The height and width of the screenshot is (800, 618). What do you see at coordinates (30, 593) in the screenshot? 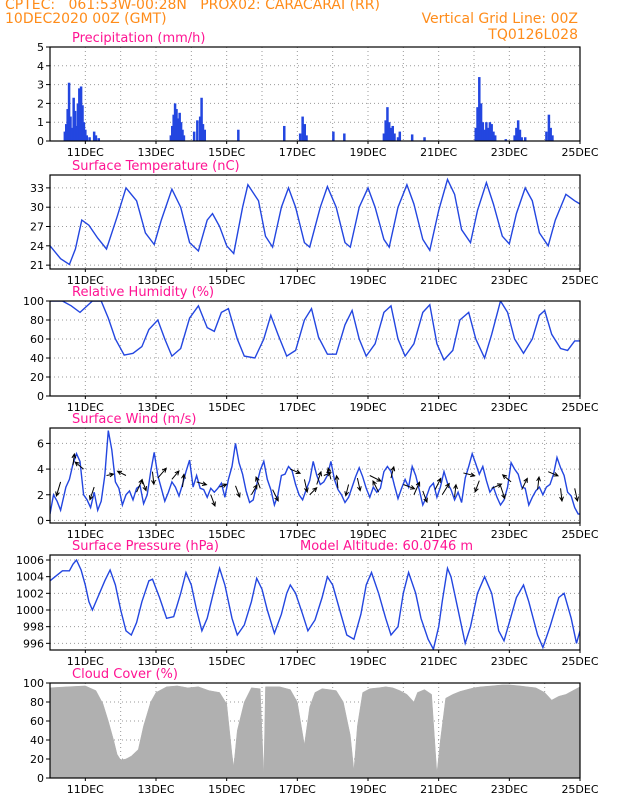
I see `y-tick-label: 1002` at bounding box center [30, 593].